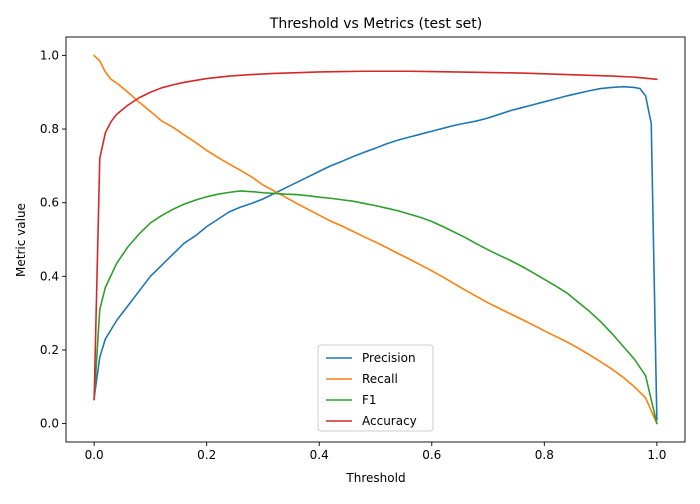 The height and width of the screenshot is (504, 700). Describe the element at coordinates (656, 455) in the screenshot. I see `x-tick-label: 1.0` at that location.